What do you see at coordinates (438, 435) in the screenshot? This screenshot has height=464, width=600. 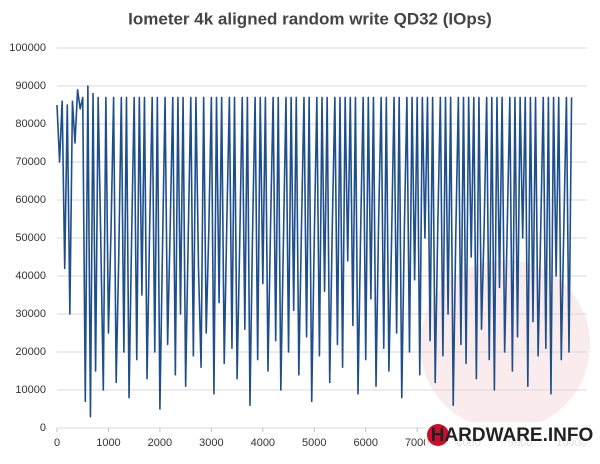 I see `watermark-logo` at bounding box center [438, 435].